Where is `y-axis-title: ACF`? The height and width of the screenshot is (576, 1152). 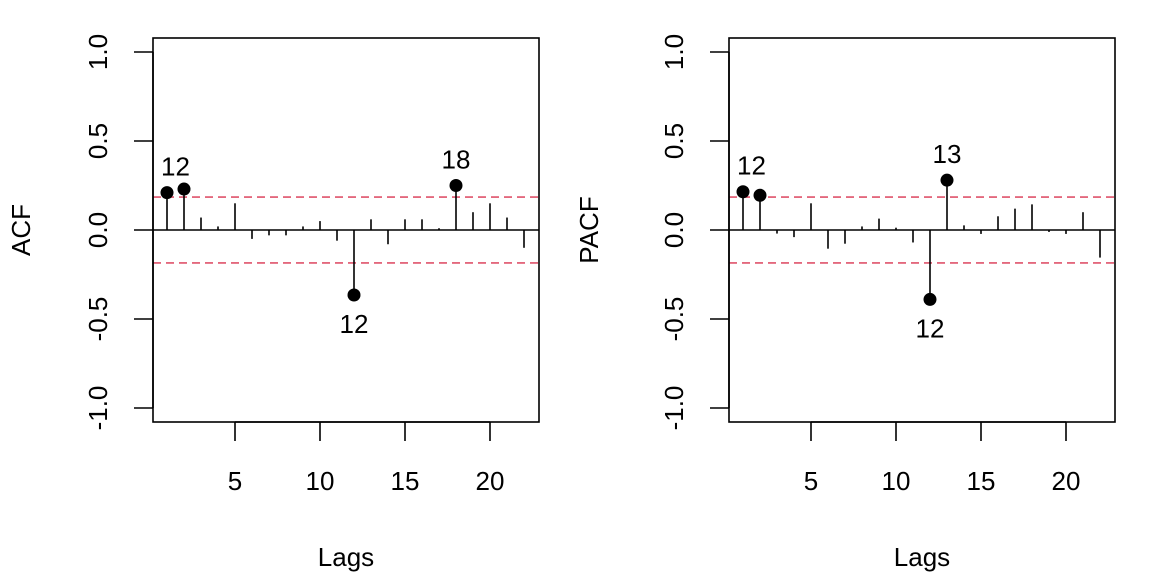 y-axis-title: ACF is located at coordinates (21, 230).